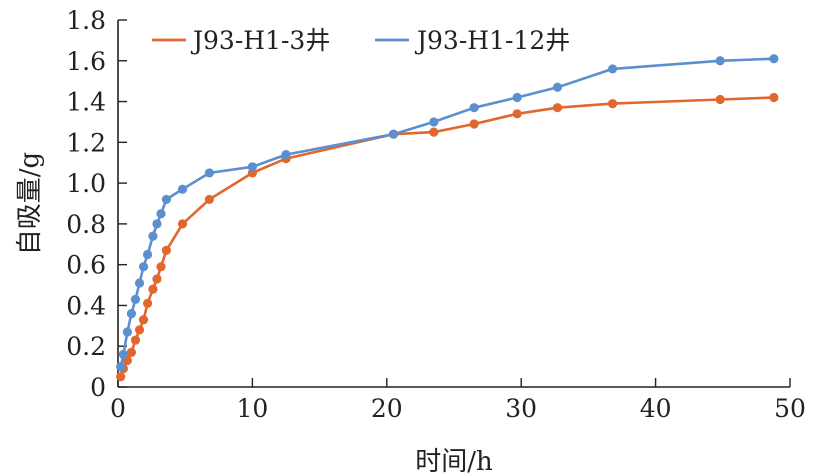  I want to click on legend-label: J93-H1-3井, so click(260, 40).